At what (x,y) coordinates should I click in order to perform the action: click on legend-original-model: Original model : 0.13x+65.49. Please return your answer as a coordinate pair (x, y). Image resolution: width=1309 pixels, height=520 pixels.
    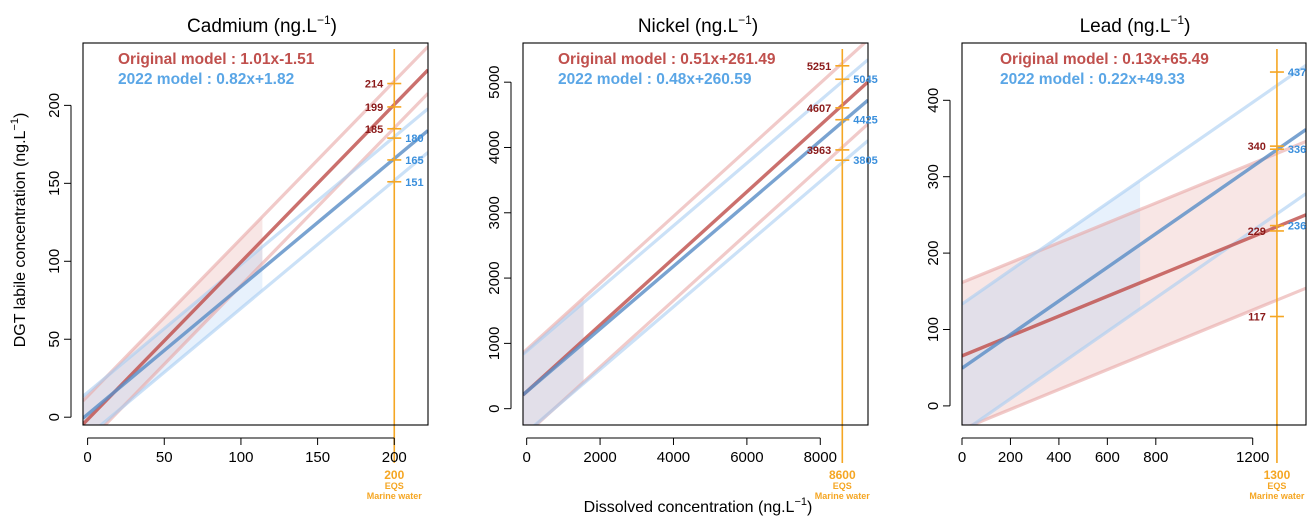
    Looking at the image, I should click on (1104, 59).